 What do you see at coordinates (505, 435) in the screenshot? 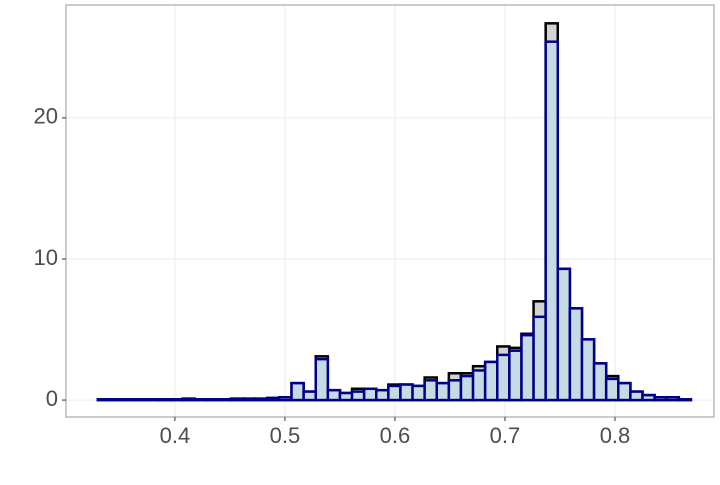
I see `x-tick-label: 0.7` at bounding box center [505, 435].